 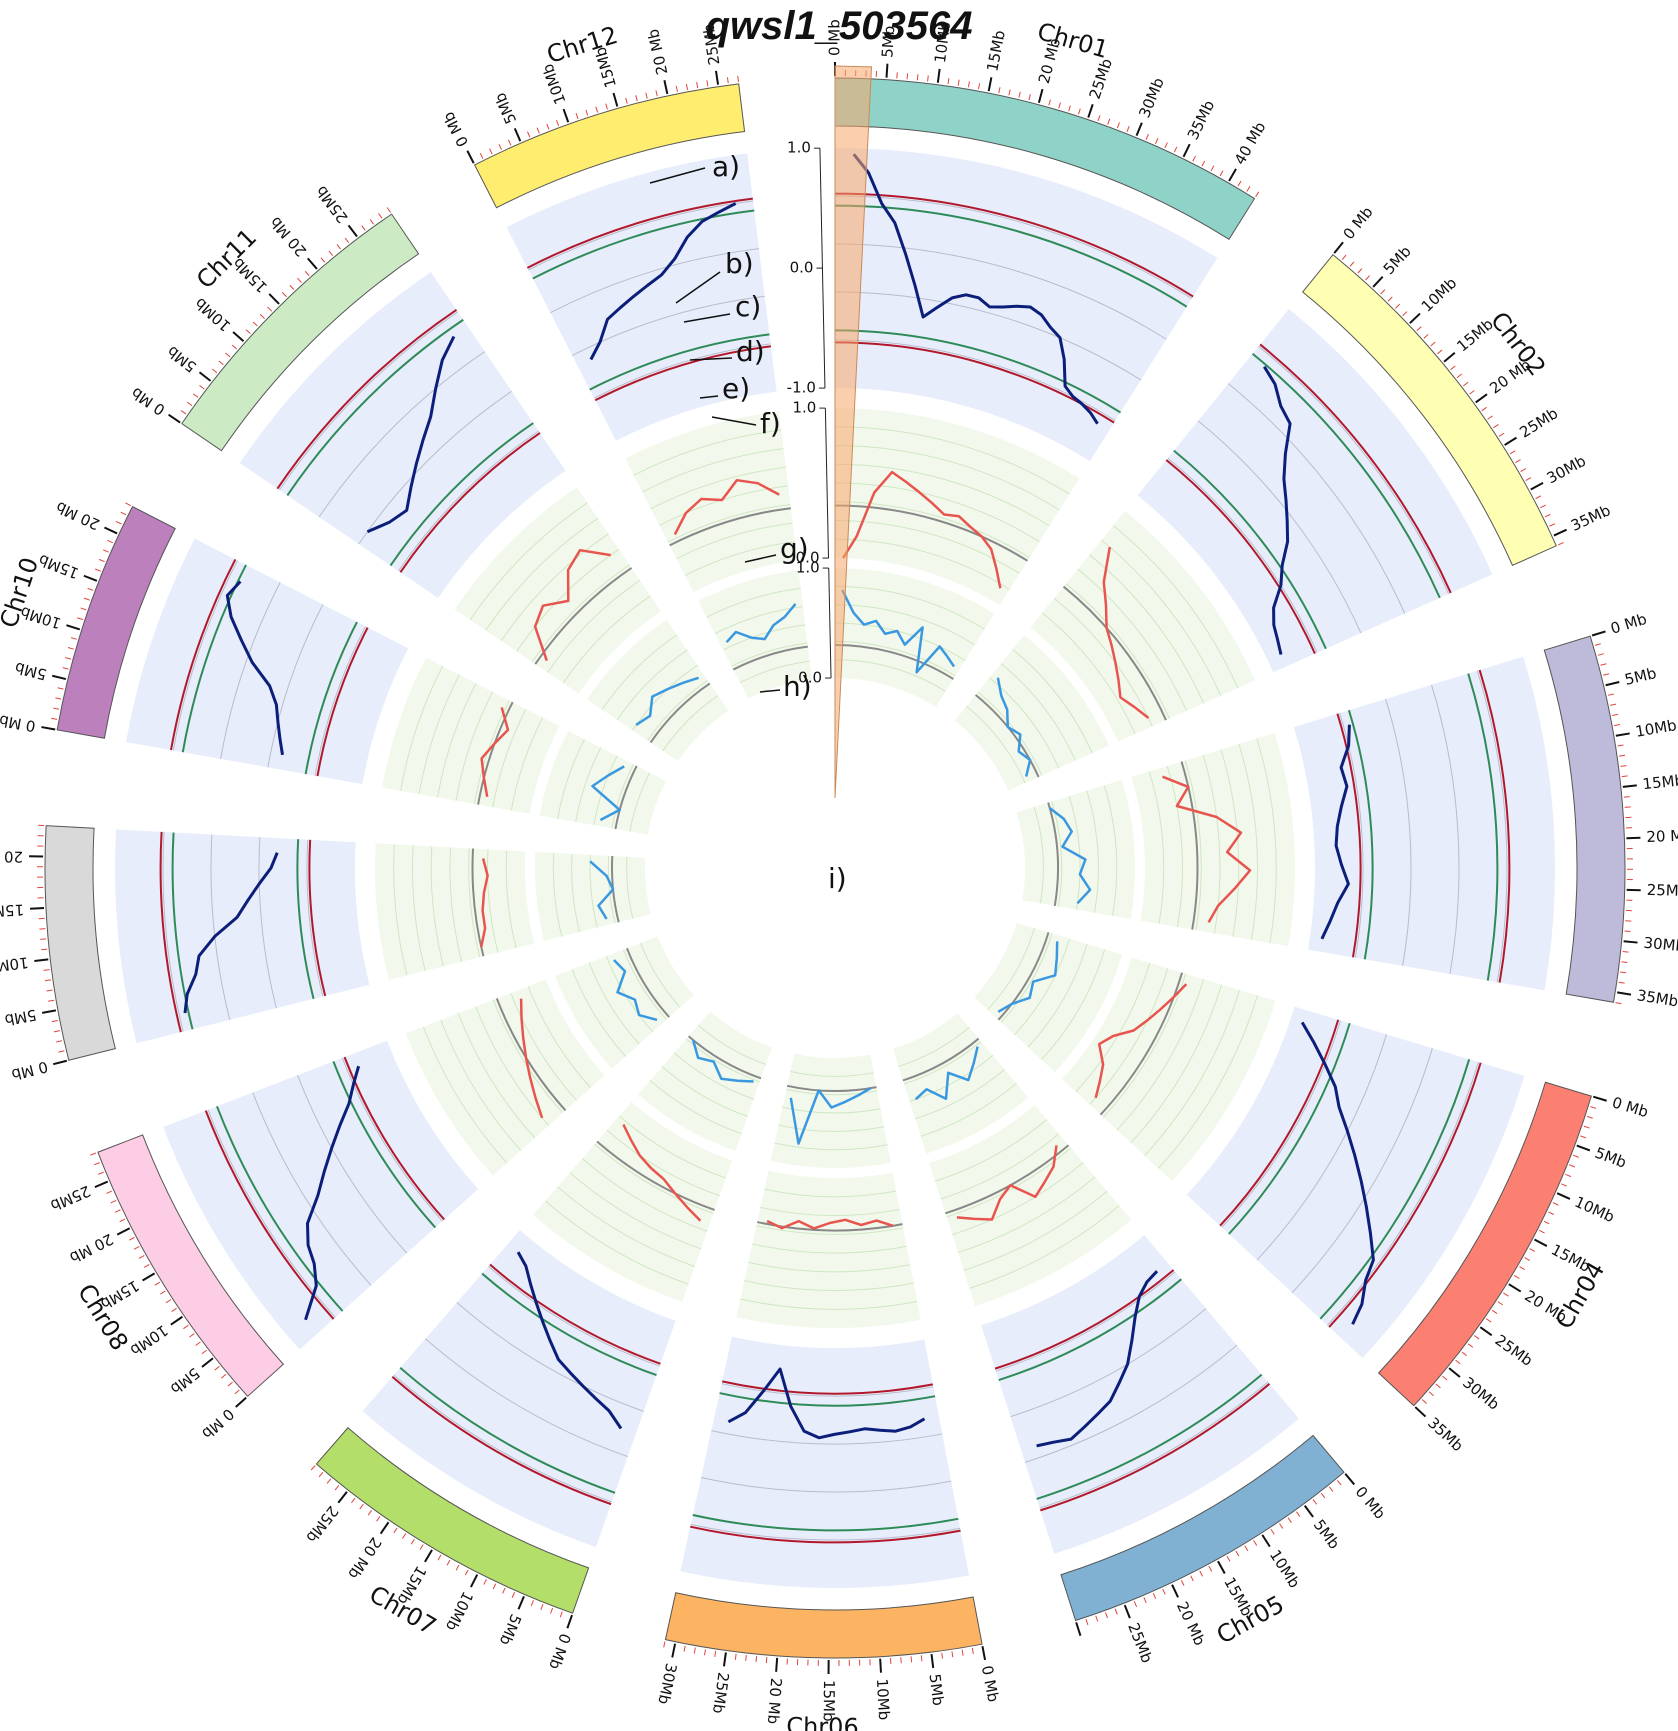 I want to click on chr05-series-g, so click(x=1007, y=1183).